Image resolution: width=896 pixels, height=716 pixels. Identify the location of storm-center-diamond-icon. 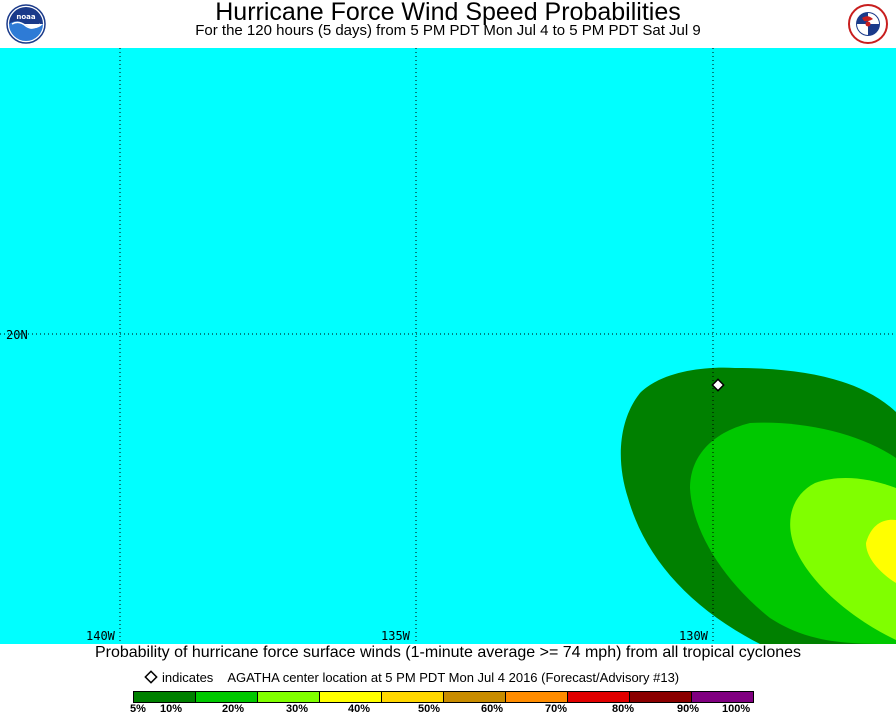
(718, 385).